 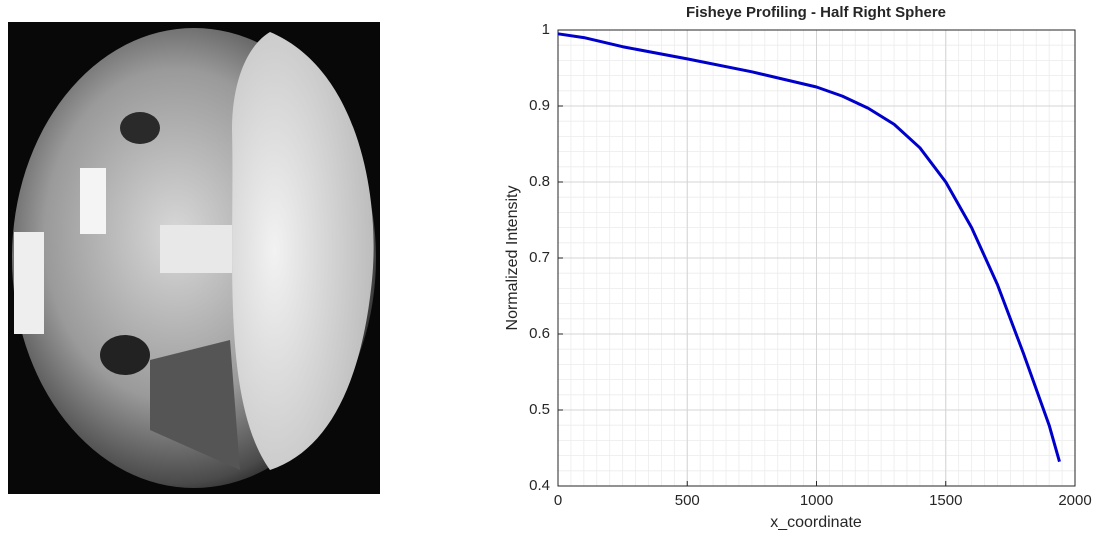 I want to click on x-tick-label: 0, so click(x=558, y=500).